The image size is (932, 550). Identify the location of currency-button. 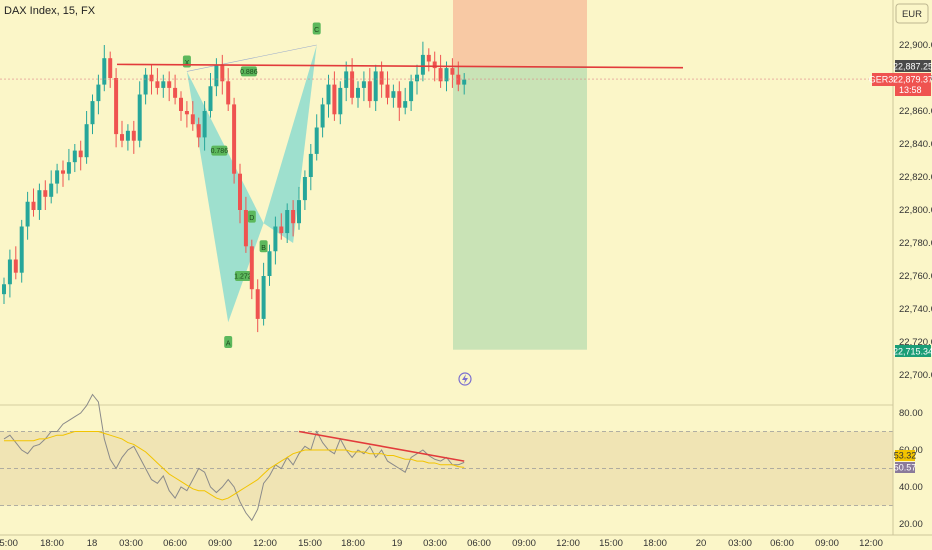
(912, 13).